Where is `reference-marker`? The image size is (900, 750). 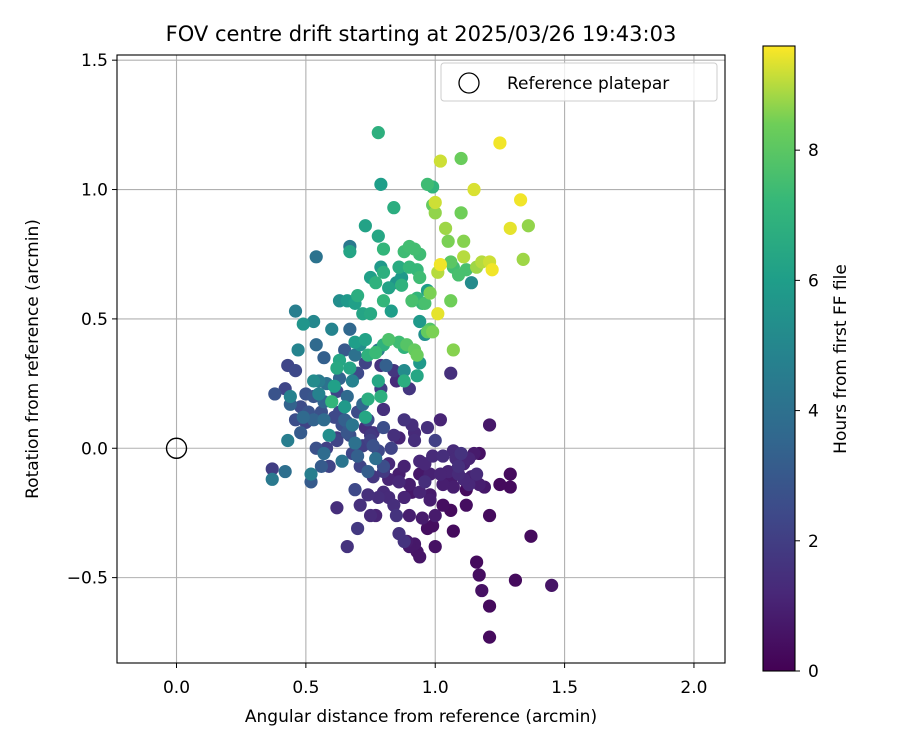 reference-marker is located at coordinates (176, 448).